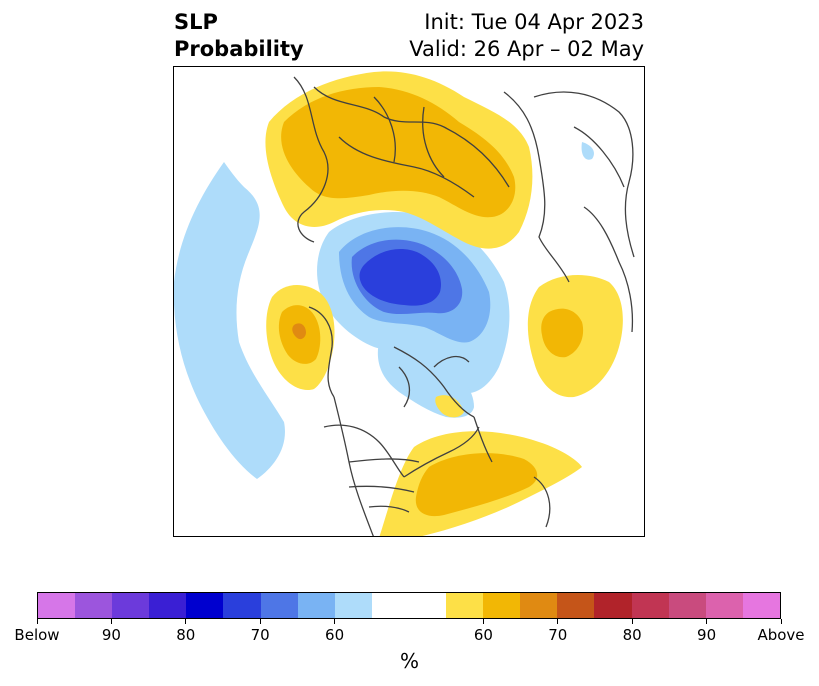 The height and width of the screenshot is (686, 819). I want to click on map-title: SLP Probability, so click(239, 36).